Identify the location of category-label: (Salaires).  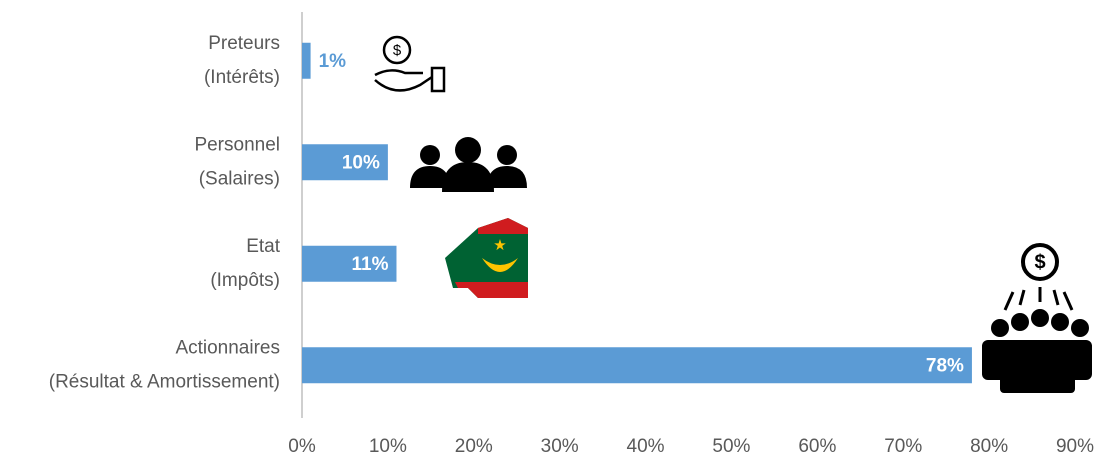
(239, 178).